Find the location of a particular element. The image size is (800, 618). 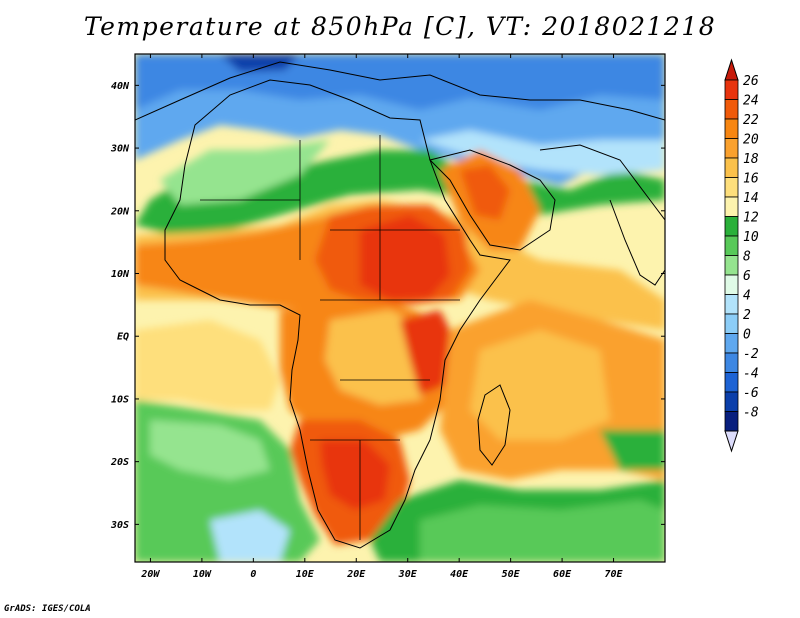

cool-atlantic-south is located at coordinates (250, 536).